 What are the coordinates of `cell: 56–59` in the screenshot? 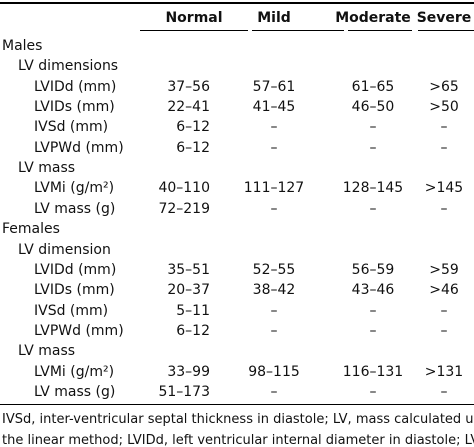 It's located at (373, 269).